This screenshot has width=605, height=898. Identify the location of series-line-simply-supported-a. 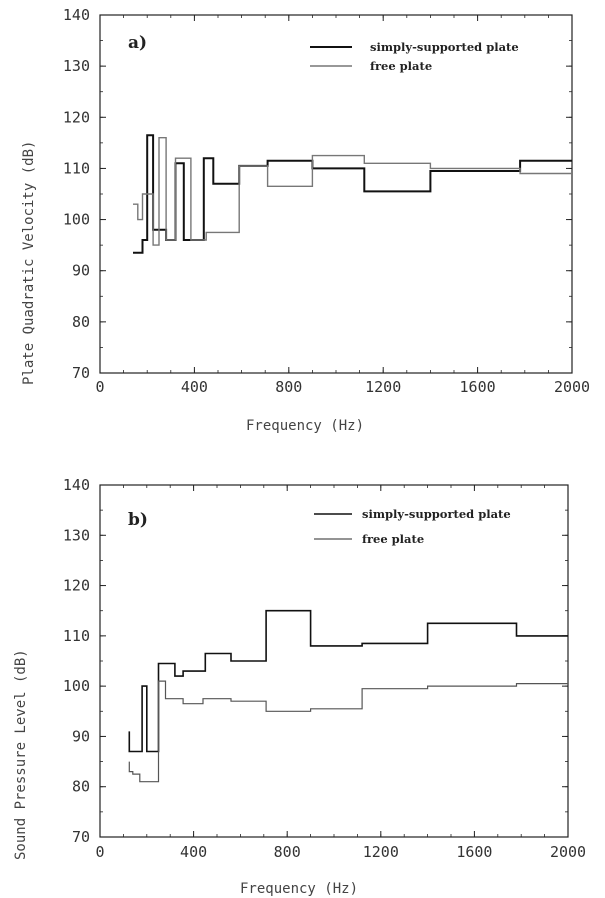
(352, 194).